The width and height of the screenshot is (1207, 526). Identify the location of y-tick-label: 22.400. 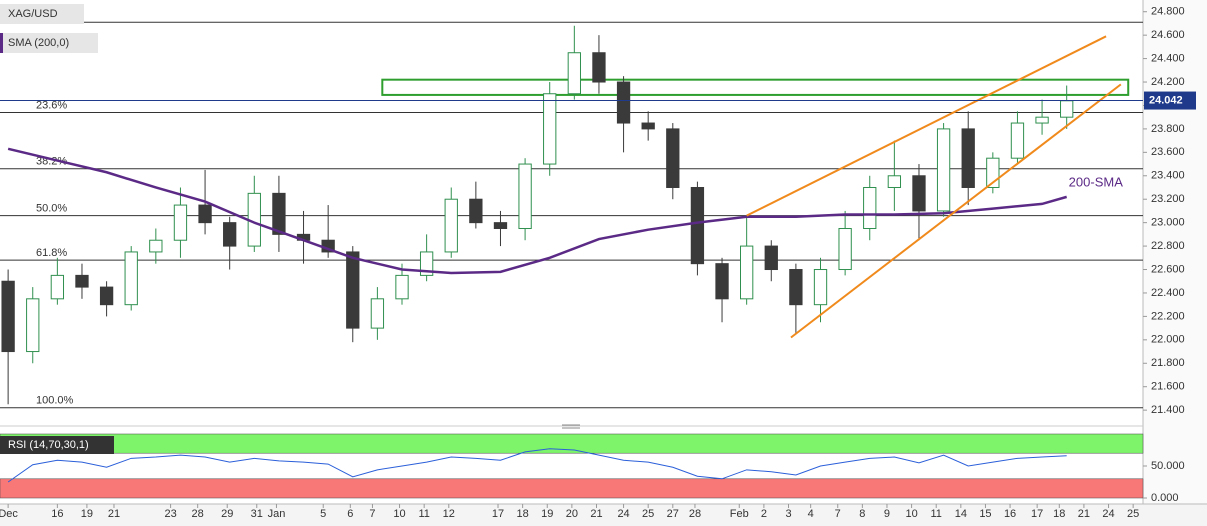
(1168, 293).